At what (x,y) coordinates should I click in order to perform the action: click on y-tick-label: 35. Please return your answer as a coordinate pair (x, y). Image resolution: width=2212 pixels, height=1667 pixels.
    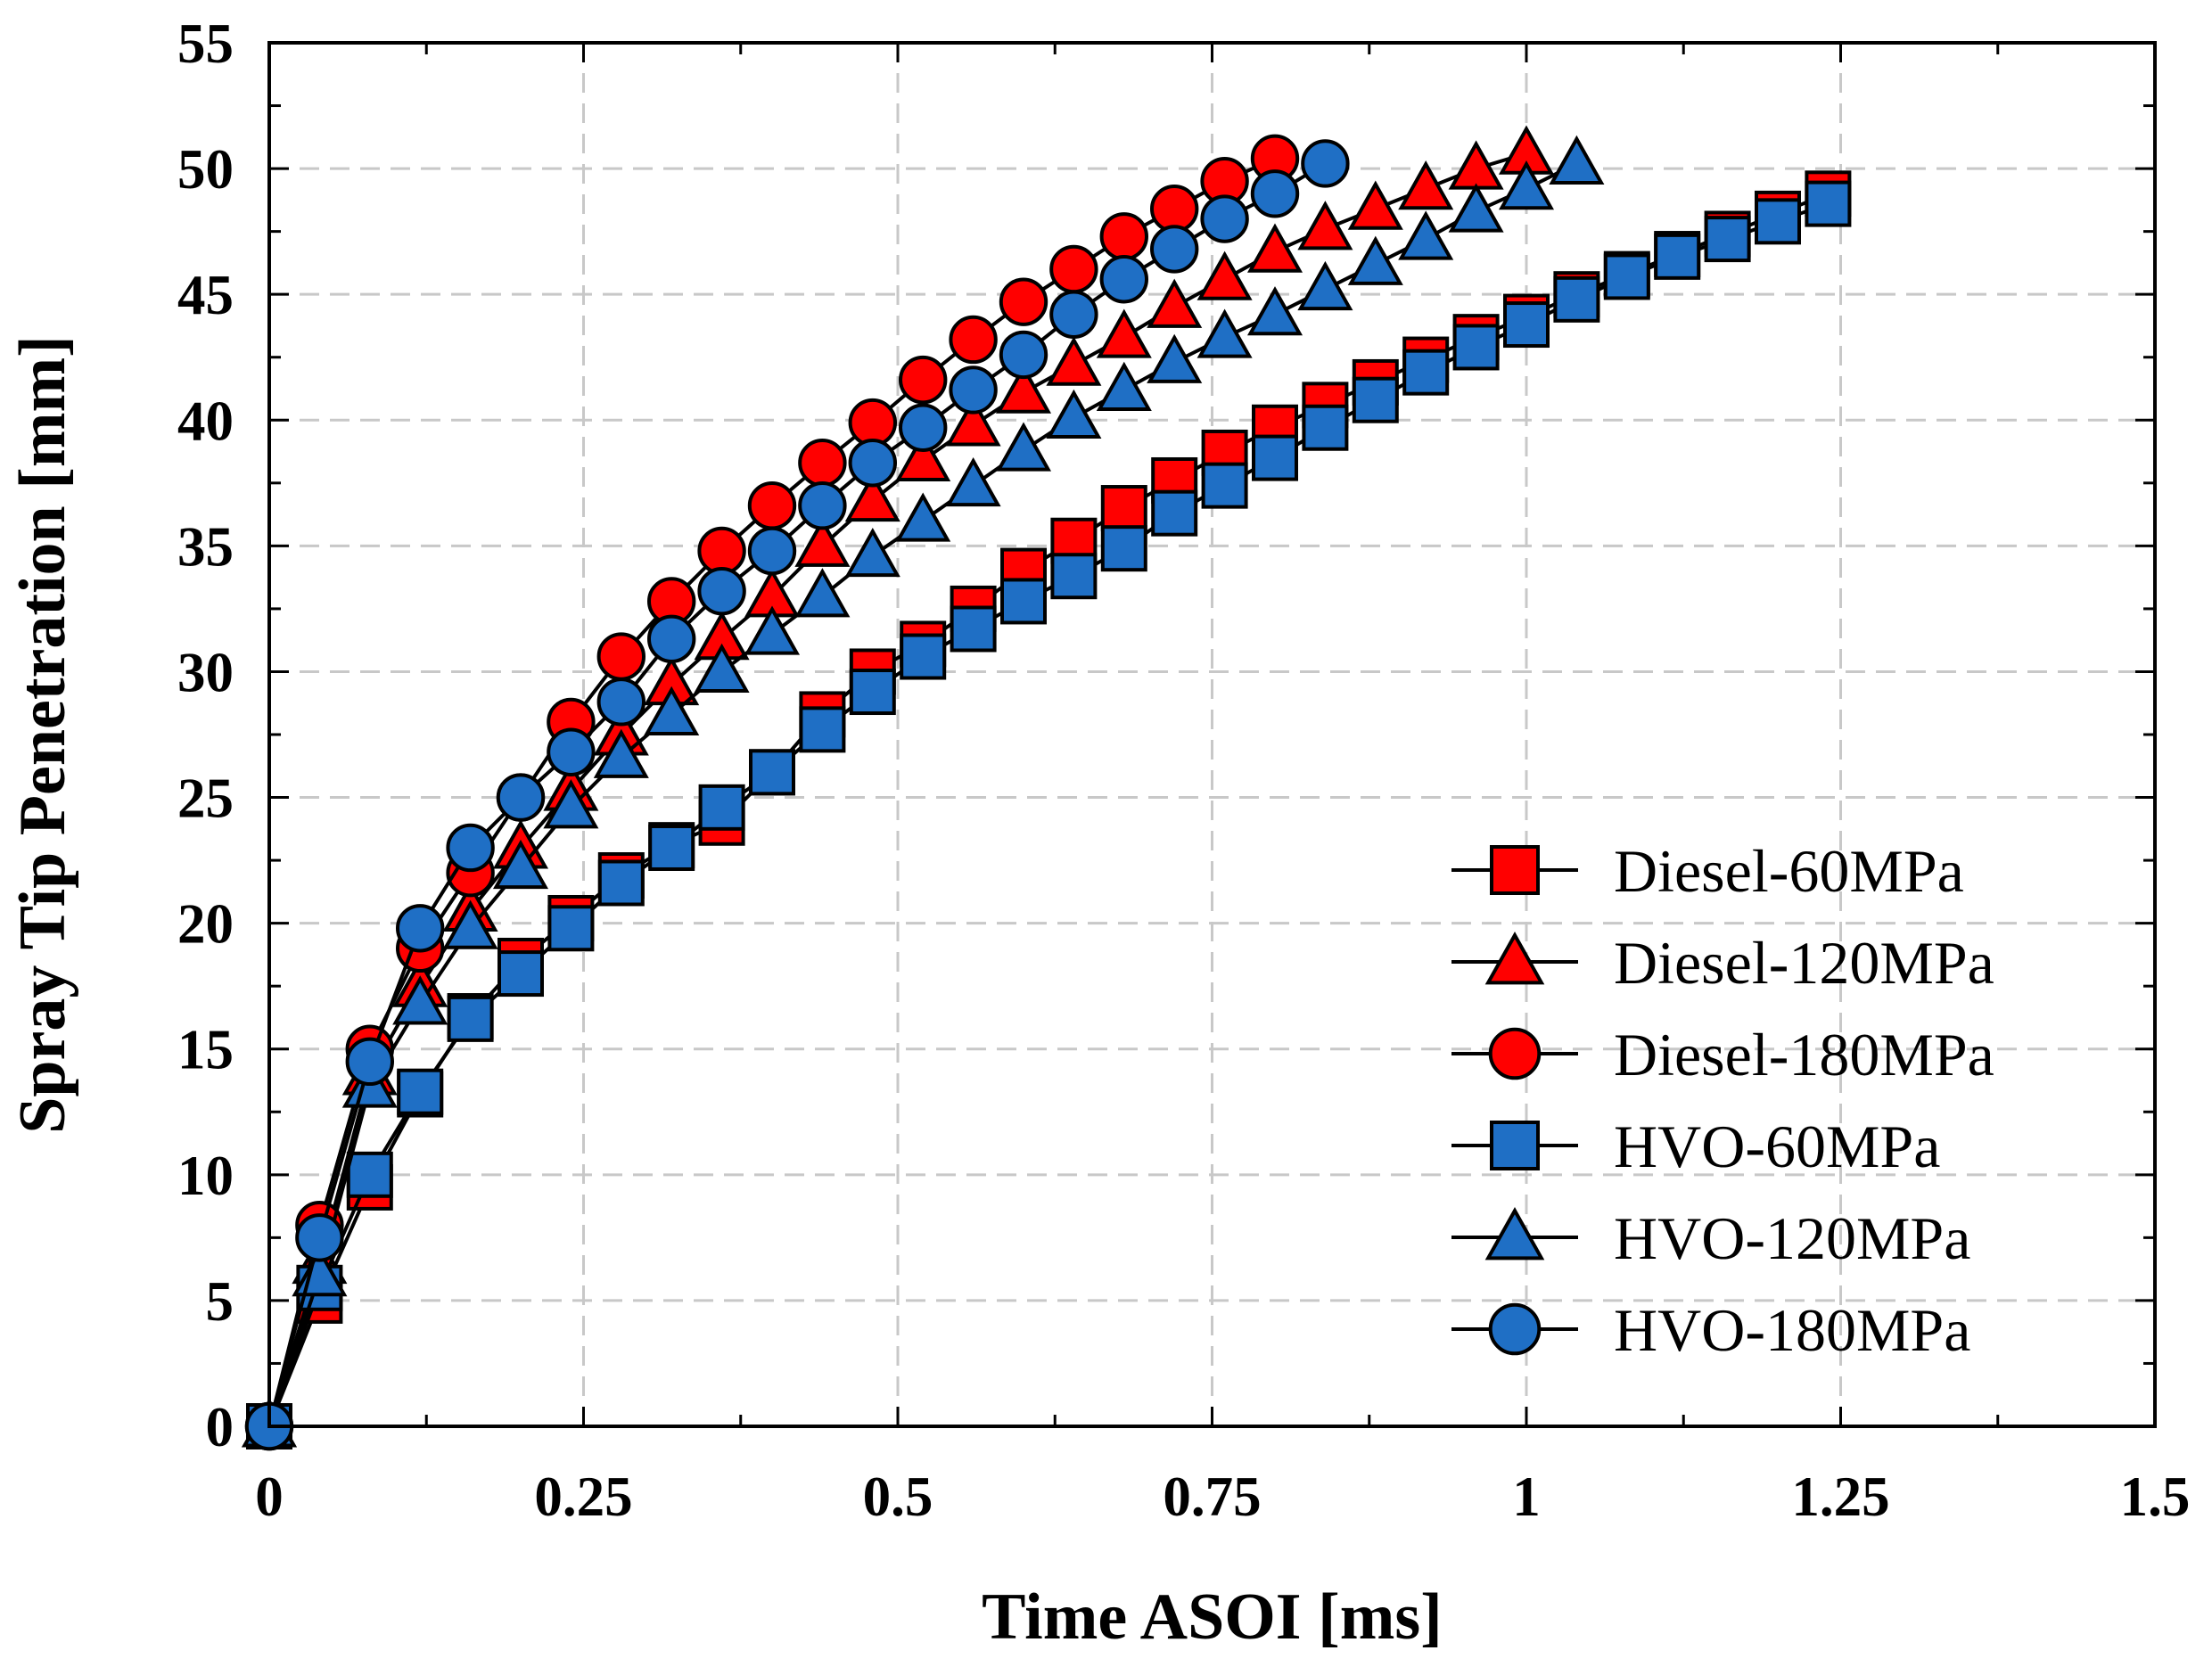
    Looking at the image, I should click on (205, 546).